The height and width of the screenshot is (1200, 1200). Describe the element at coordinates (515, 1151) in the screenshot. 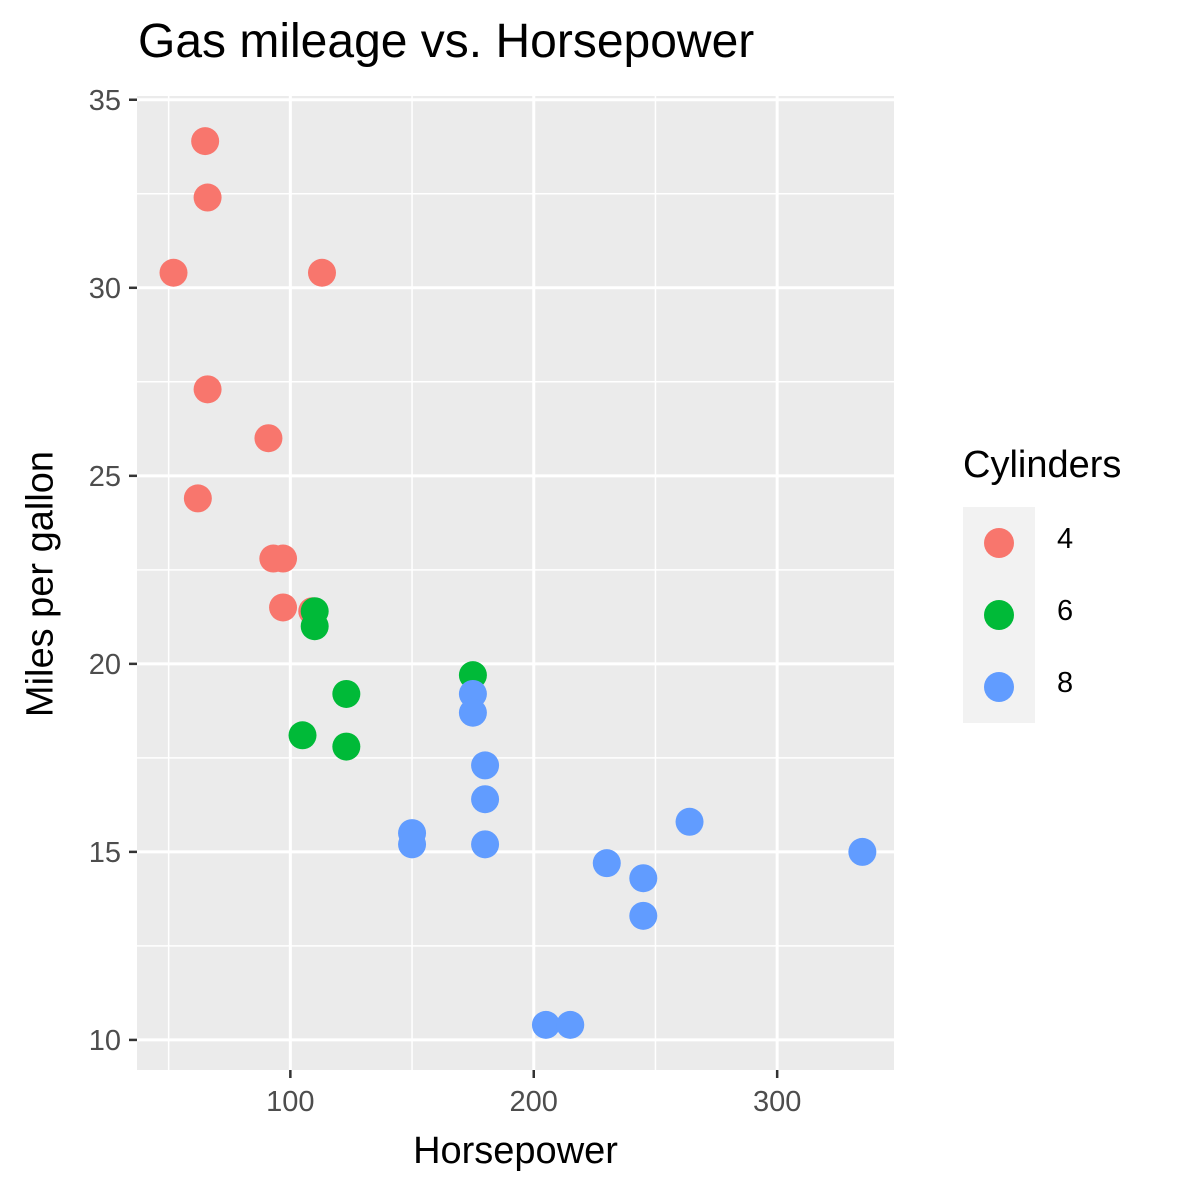

I see `x-axis-label: Horsepower` at that location.